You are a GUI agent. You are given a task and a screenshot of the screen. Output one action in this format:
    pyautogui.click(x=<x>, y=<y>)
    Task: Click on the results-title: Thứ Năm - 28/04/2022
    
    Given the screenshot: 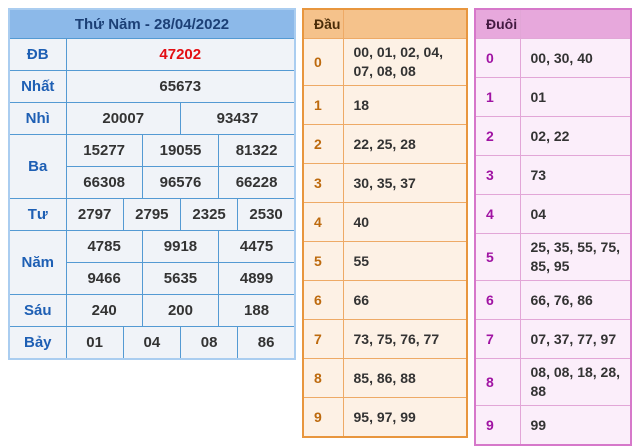 What is the action you would take?
    pyautogui.click(x=152, y=23)
    